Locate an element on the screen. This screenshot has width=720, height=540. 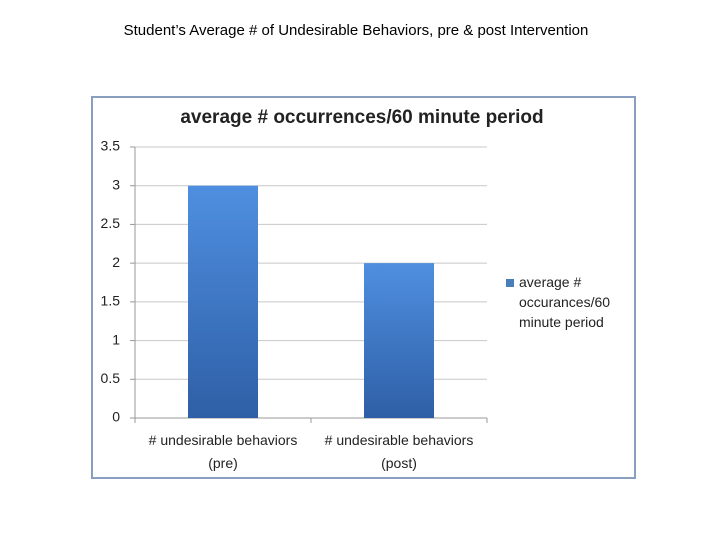
y-tick-label: 3 is located at coordinates (116, 184).